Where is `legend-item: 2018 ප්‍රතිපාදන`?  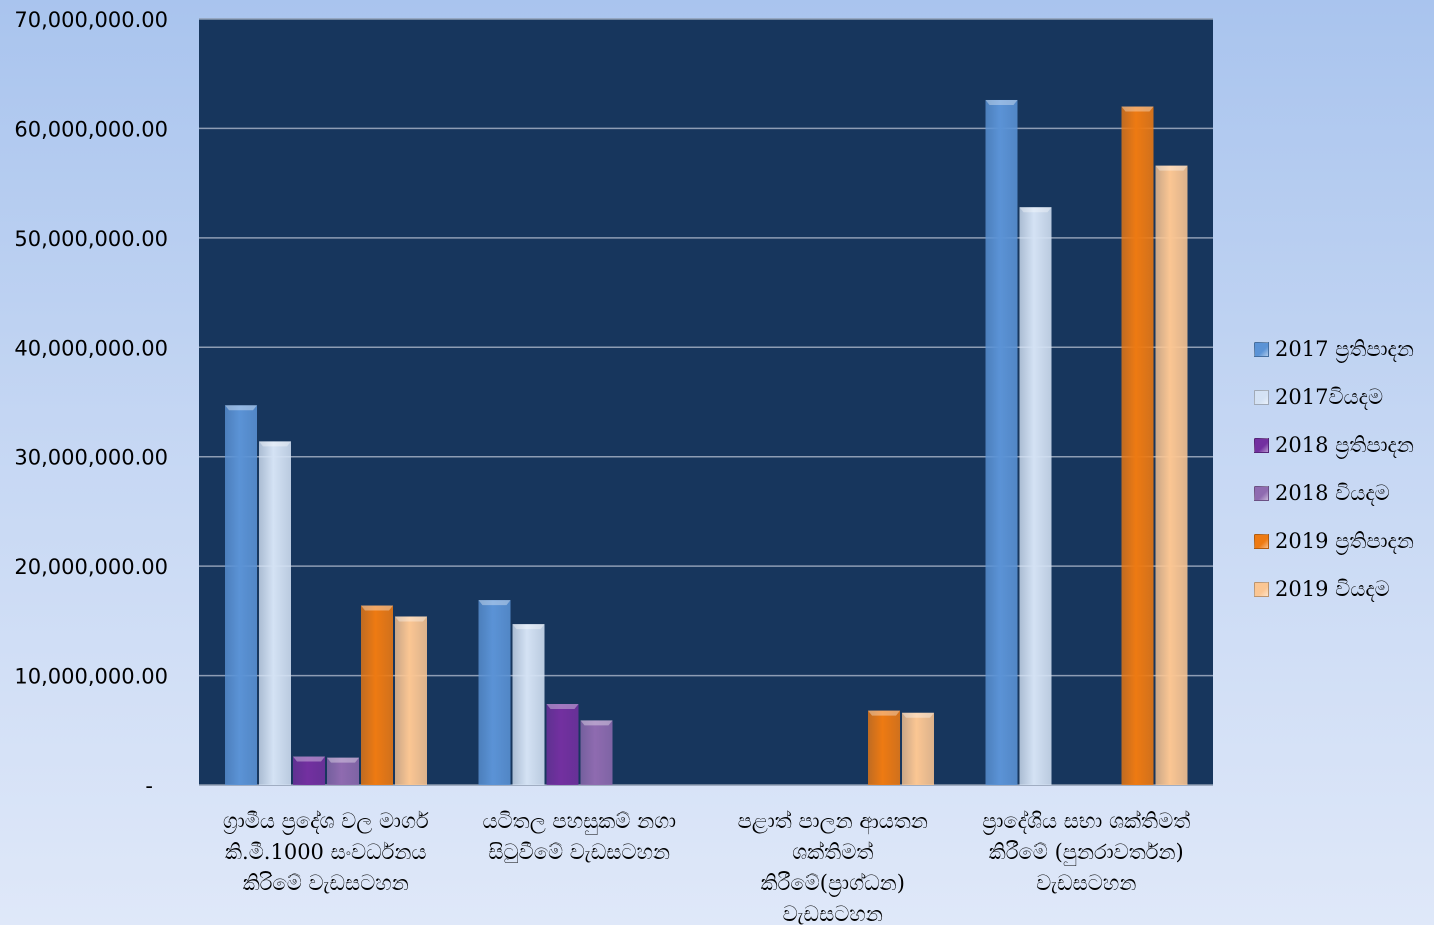 legend-item: 2018 ප්‍රතිපාදන is located at coordinates (1334, 445).